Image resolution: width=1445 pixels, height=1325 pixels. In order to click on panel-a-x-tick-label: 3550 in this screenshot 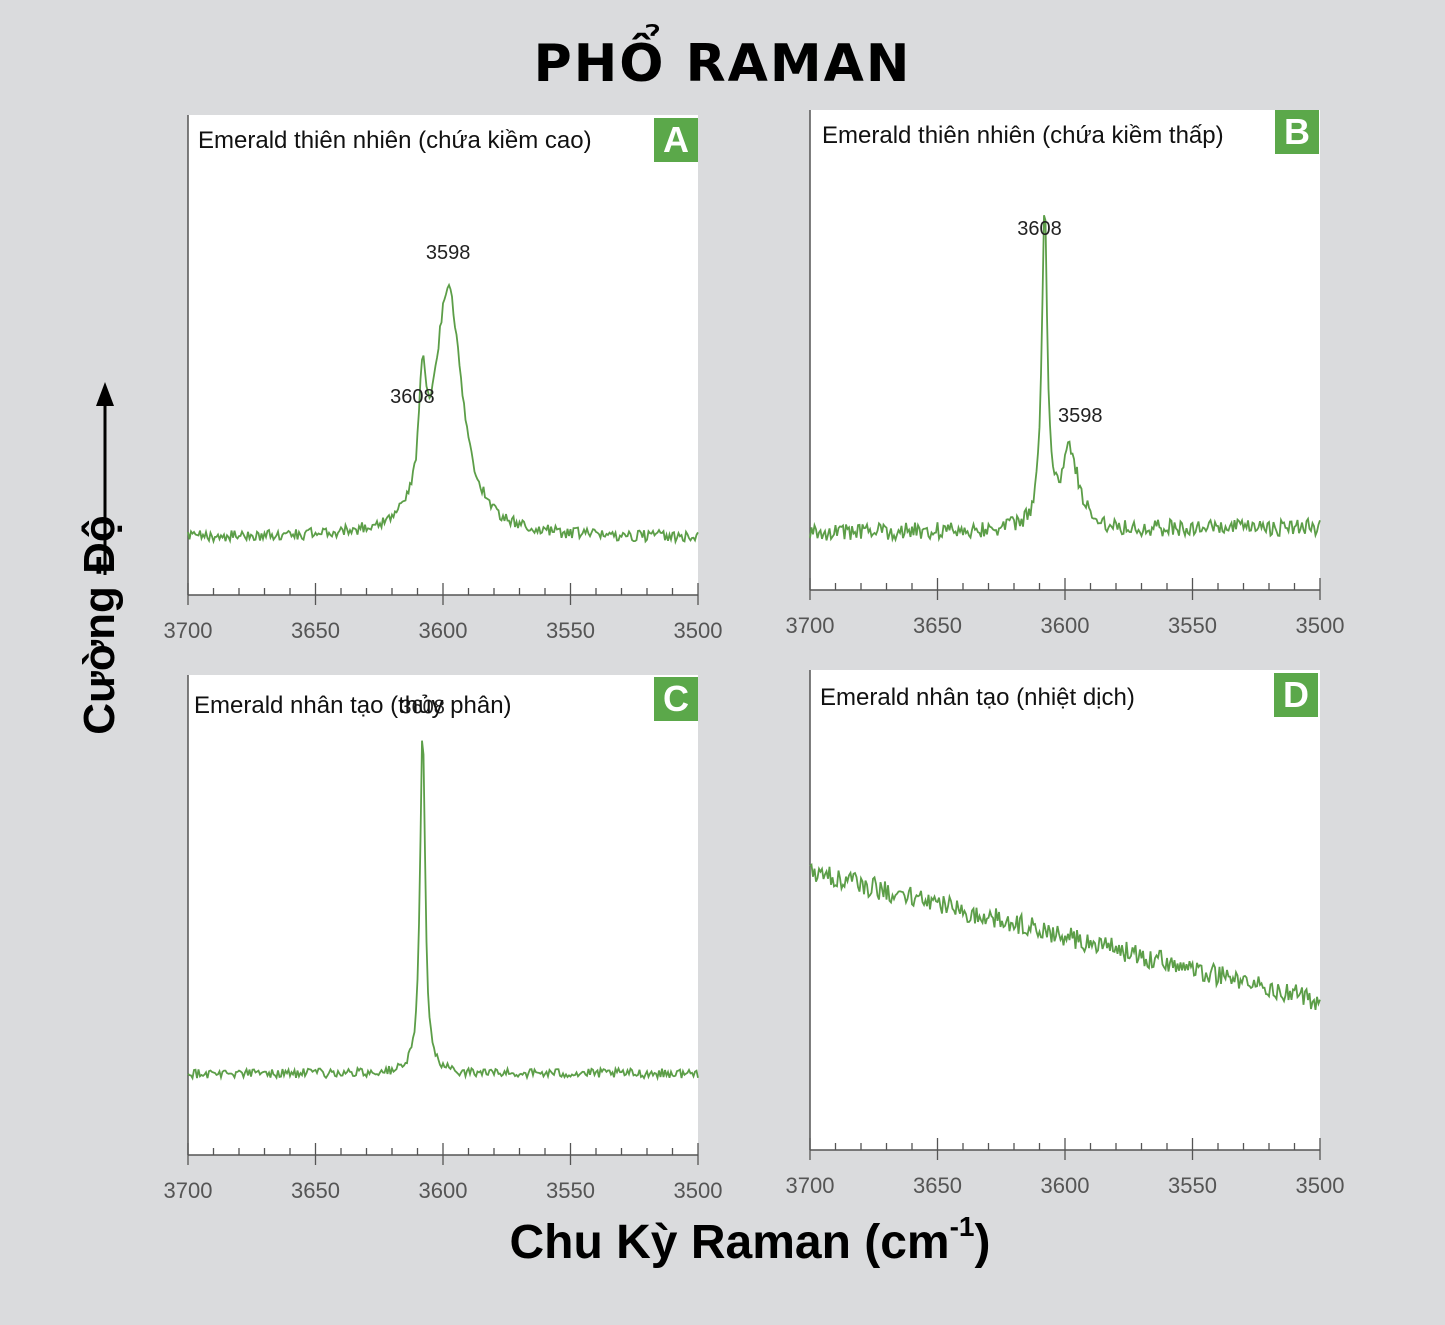, I will do `click(570, 630)`.